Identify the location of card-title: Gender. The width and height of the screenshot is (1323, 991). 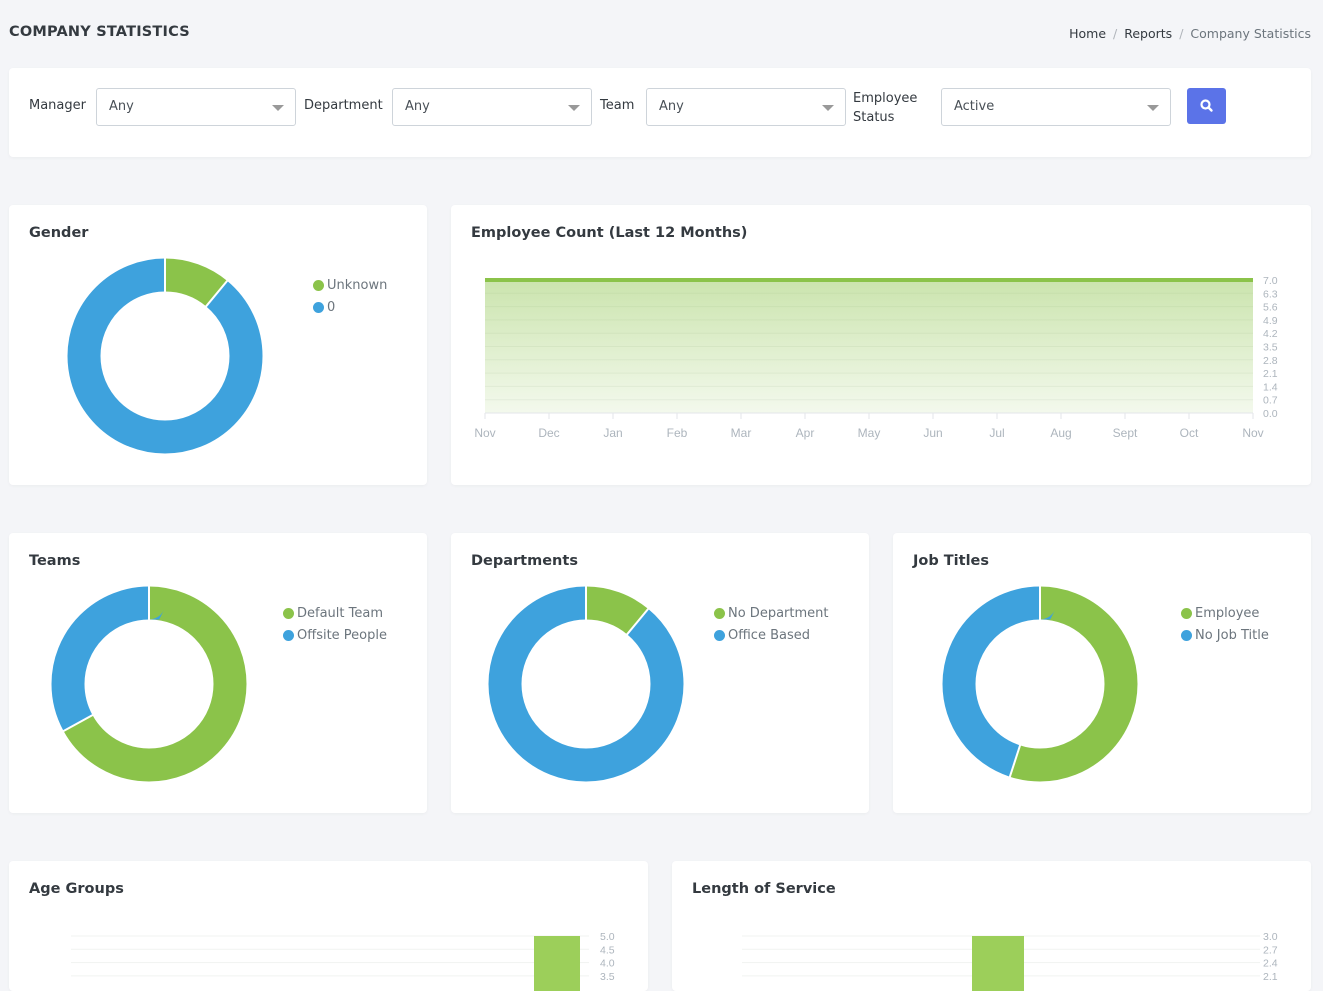
(59, 233).